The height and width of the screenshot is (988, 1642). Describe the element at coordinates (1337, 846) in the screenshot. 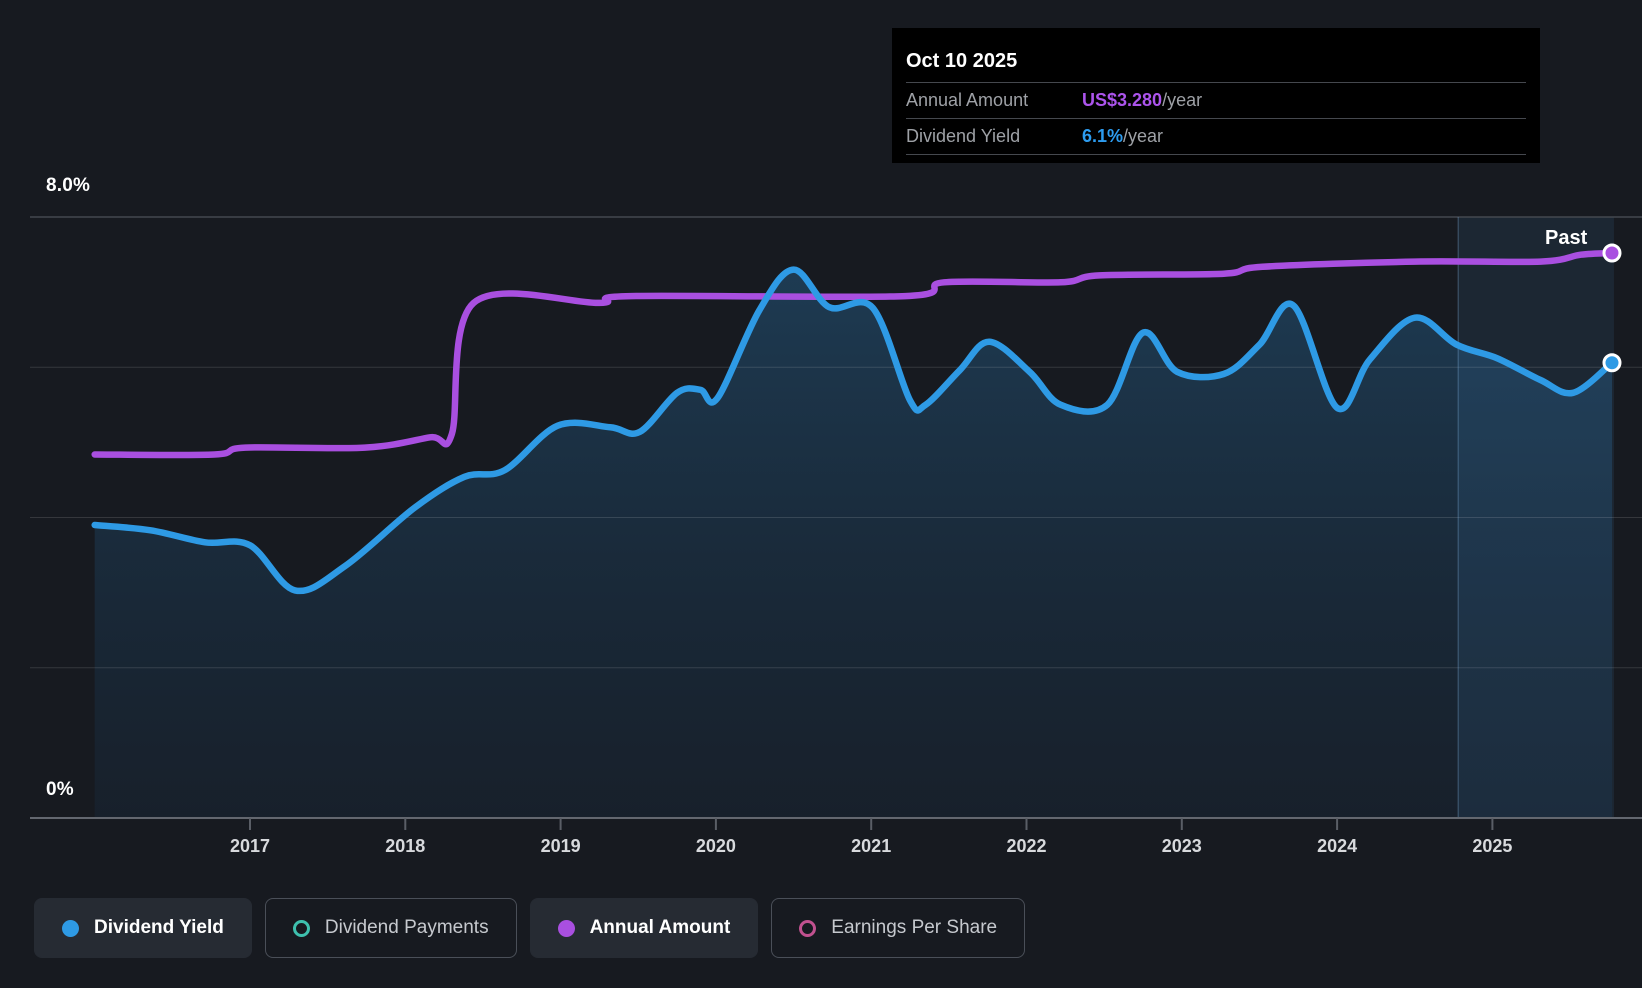

I see `x-axis-label: 2024` at that location.